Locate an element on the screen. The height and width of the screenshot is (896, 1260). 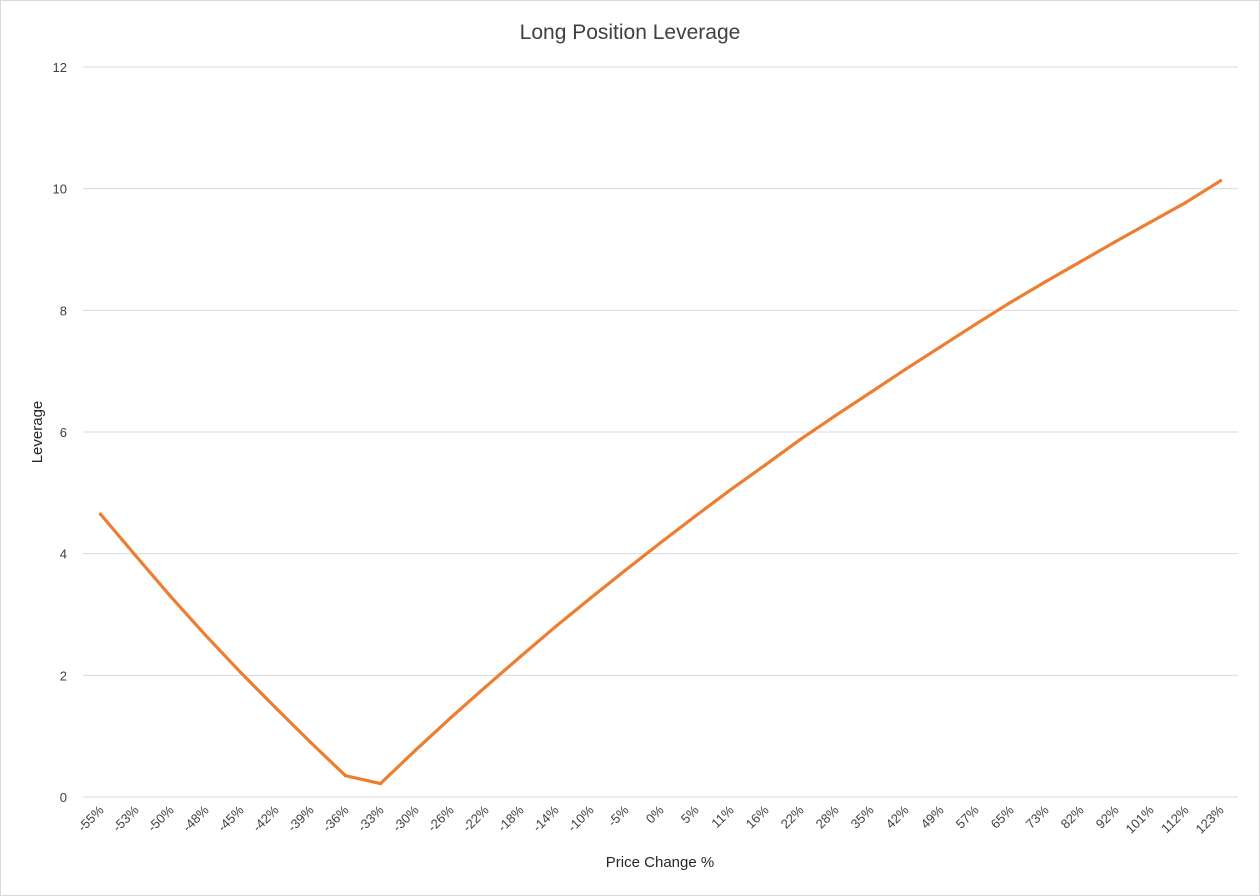
x-tick-label: -5% is located at coordinates (618, 815).